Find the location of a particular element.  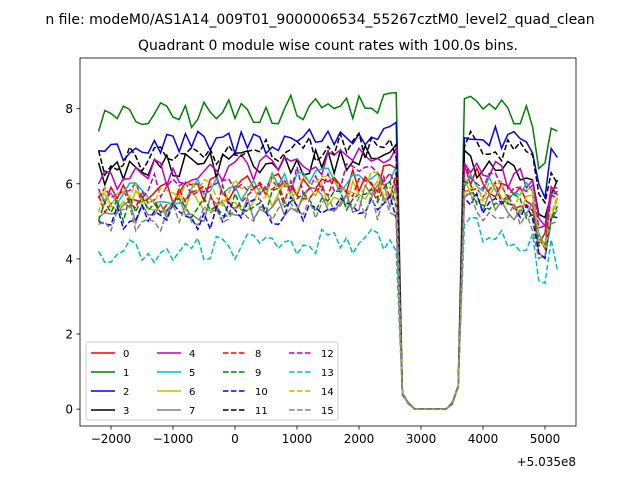

x-tick-label: 2000 is located at coordinates (359, 439).